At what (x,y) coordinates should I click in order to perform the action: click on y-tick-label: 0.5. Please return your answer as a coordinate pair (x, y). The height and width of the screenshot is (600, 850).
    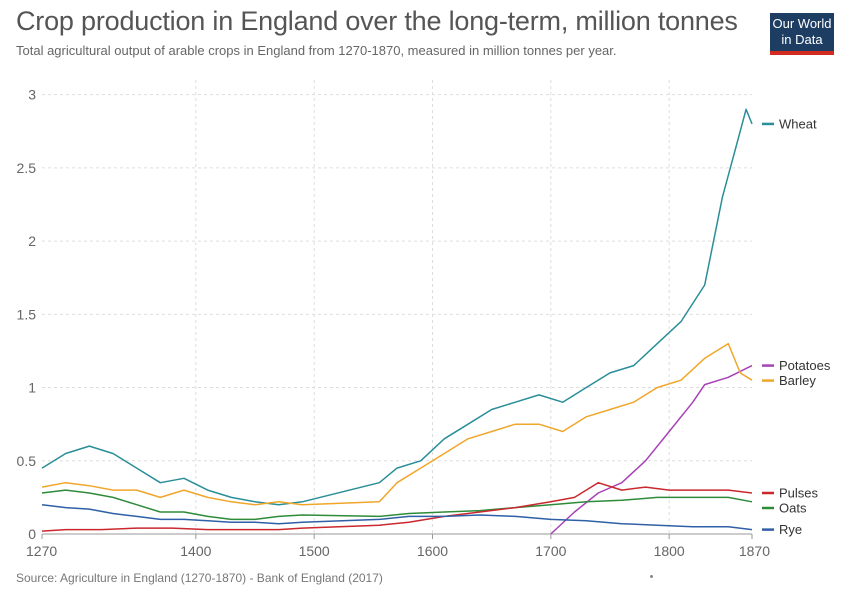
    Looking at the image, I should click on (27, 461).